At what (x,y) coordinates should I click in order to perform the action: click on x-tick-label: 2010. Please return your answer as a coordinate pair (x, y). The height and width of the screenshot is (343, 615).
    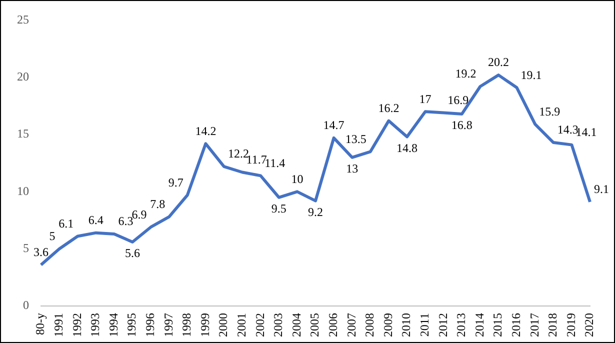
    Looking at the image, I should click on (406, 325).